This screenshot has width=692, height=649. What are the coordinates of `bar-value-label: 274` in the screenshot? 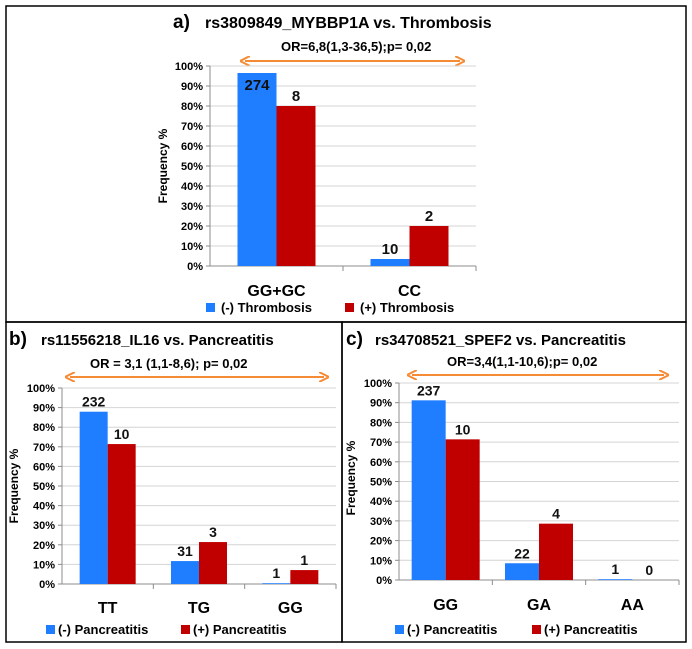 It's located at (257, 85).